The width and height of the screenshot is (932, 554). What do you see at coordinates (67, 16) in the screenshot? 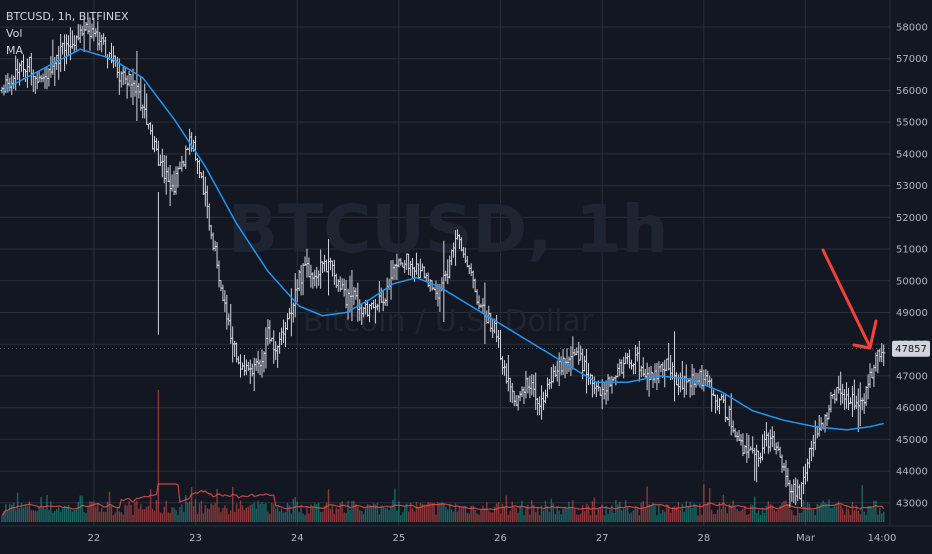
I see `legend-symbol-title: BTCUSD, 1h, BITFINEX` at bounding box center [67, 16].